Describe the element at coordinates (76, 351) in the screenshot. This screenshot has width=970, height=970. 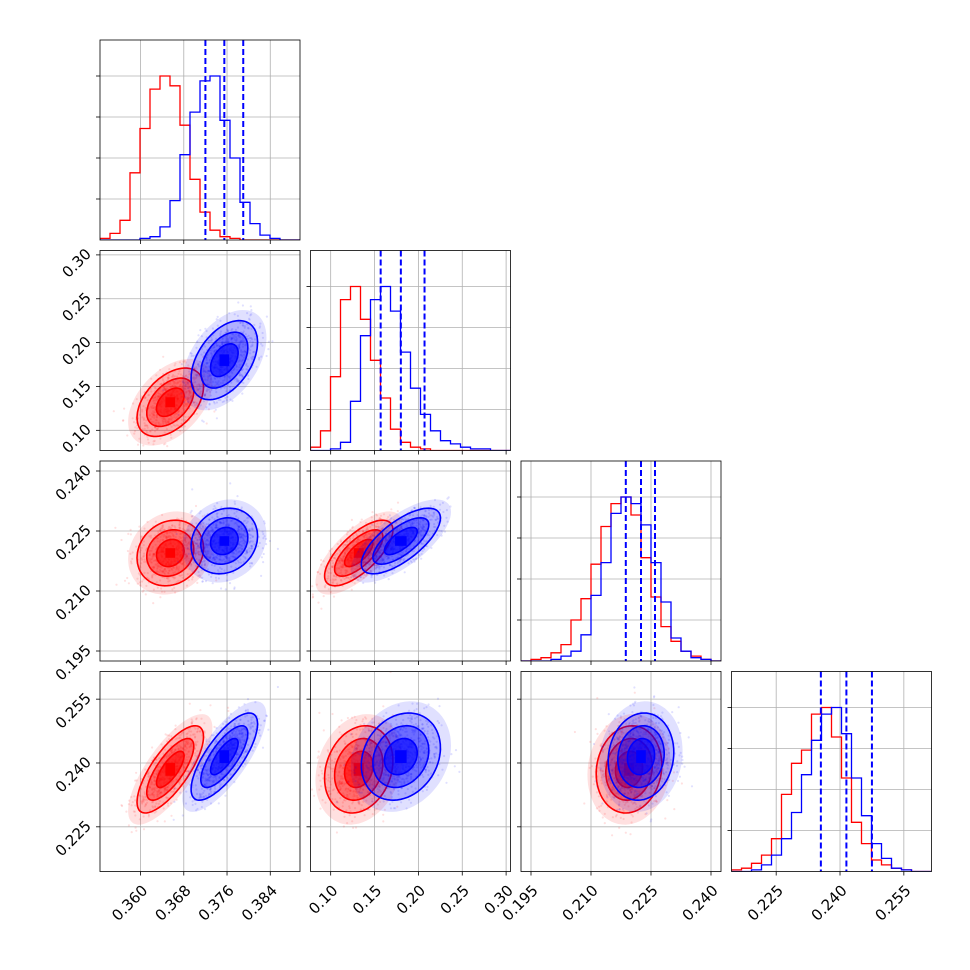
I see `y-tick-label: 0.20` at that location.